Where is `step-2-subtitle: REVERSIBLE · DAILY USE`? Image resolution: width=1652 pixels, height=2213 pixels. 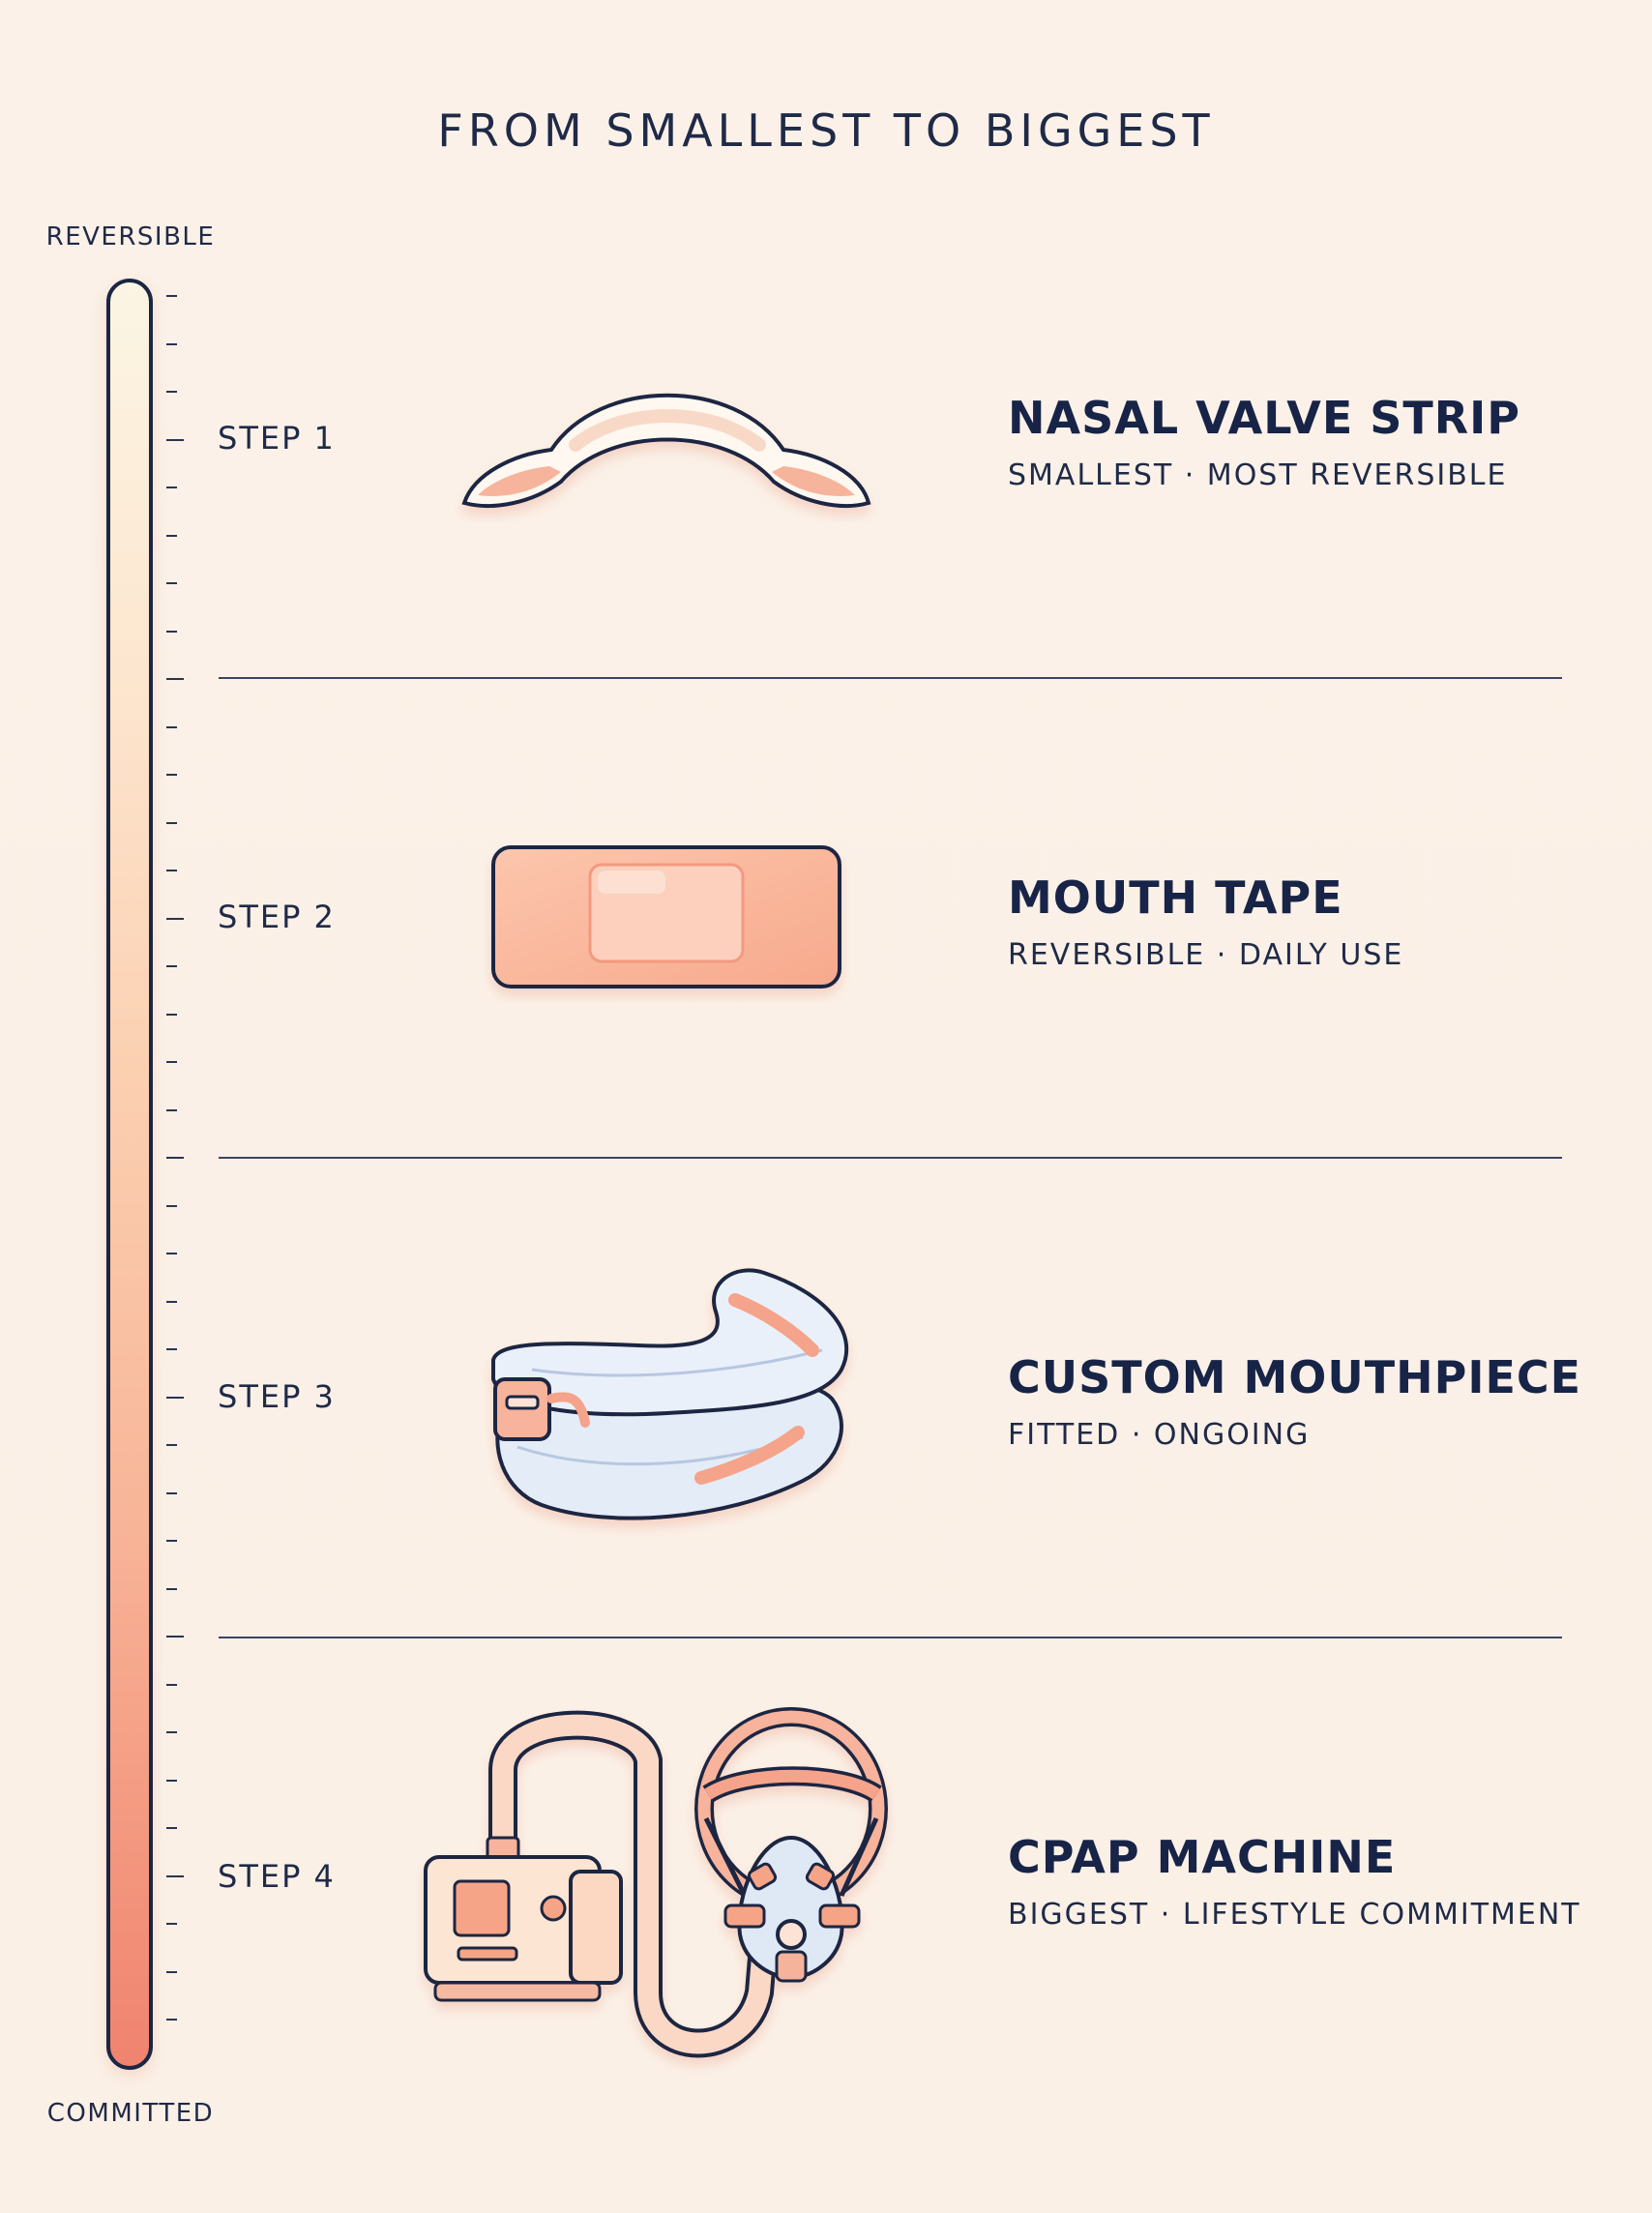 step-2-subtitle: REVERSIBLE · DAILY USE is located at coordinates (1206, 955).